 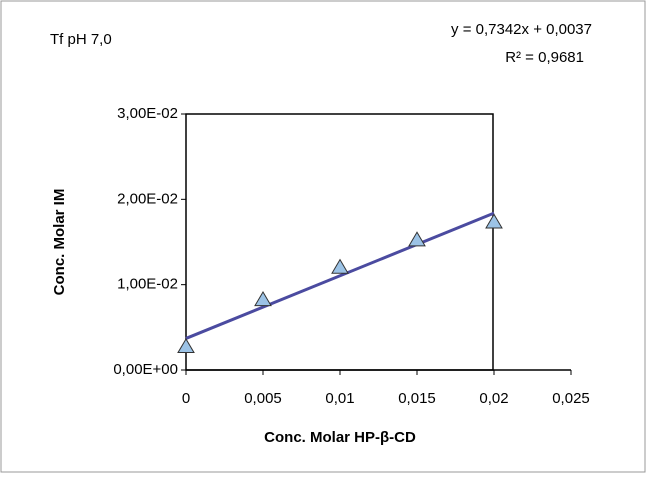 I want to click on trendline, so click(x=340, y=275).